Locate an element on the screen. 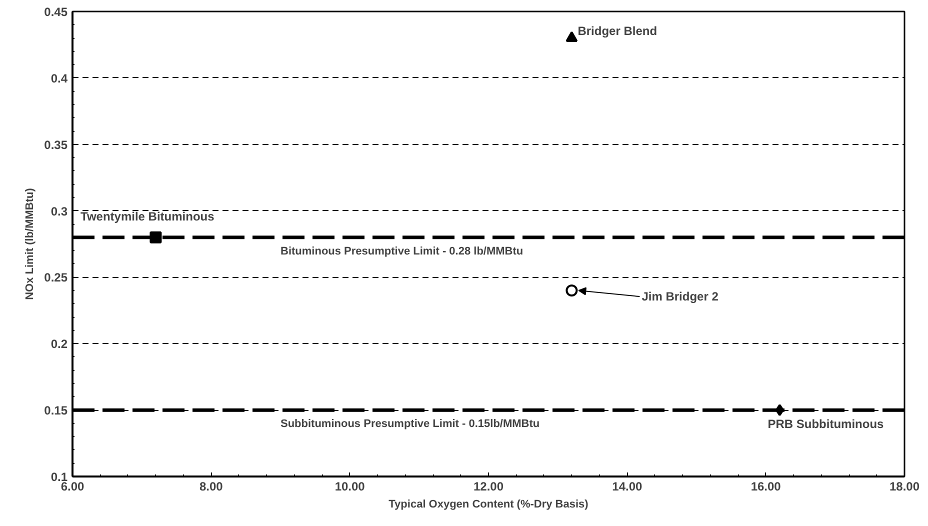 The width and height of the screenshot is (928, 526). x-tick-label: 10.00 is located at coordinates (350, 487).